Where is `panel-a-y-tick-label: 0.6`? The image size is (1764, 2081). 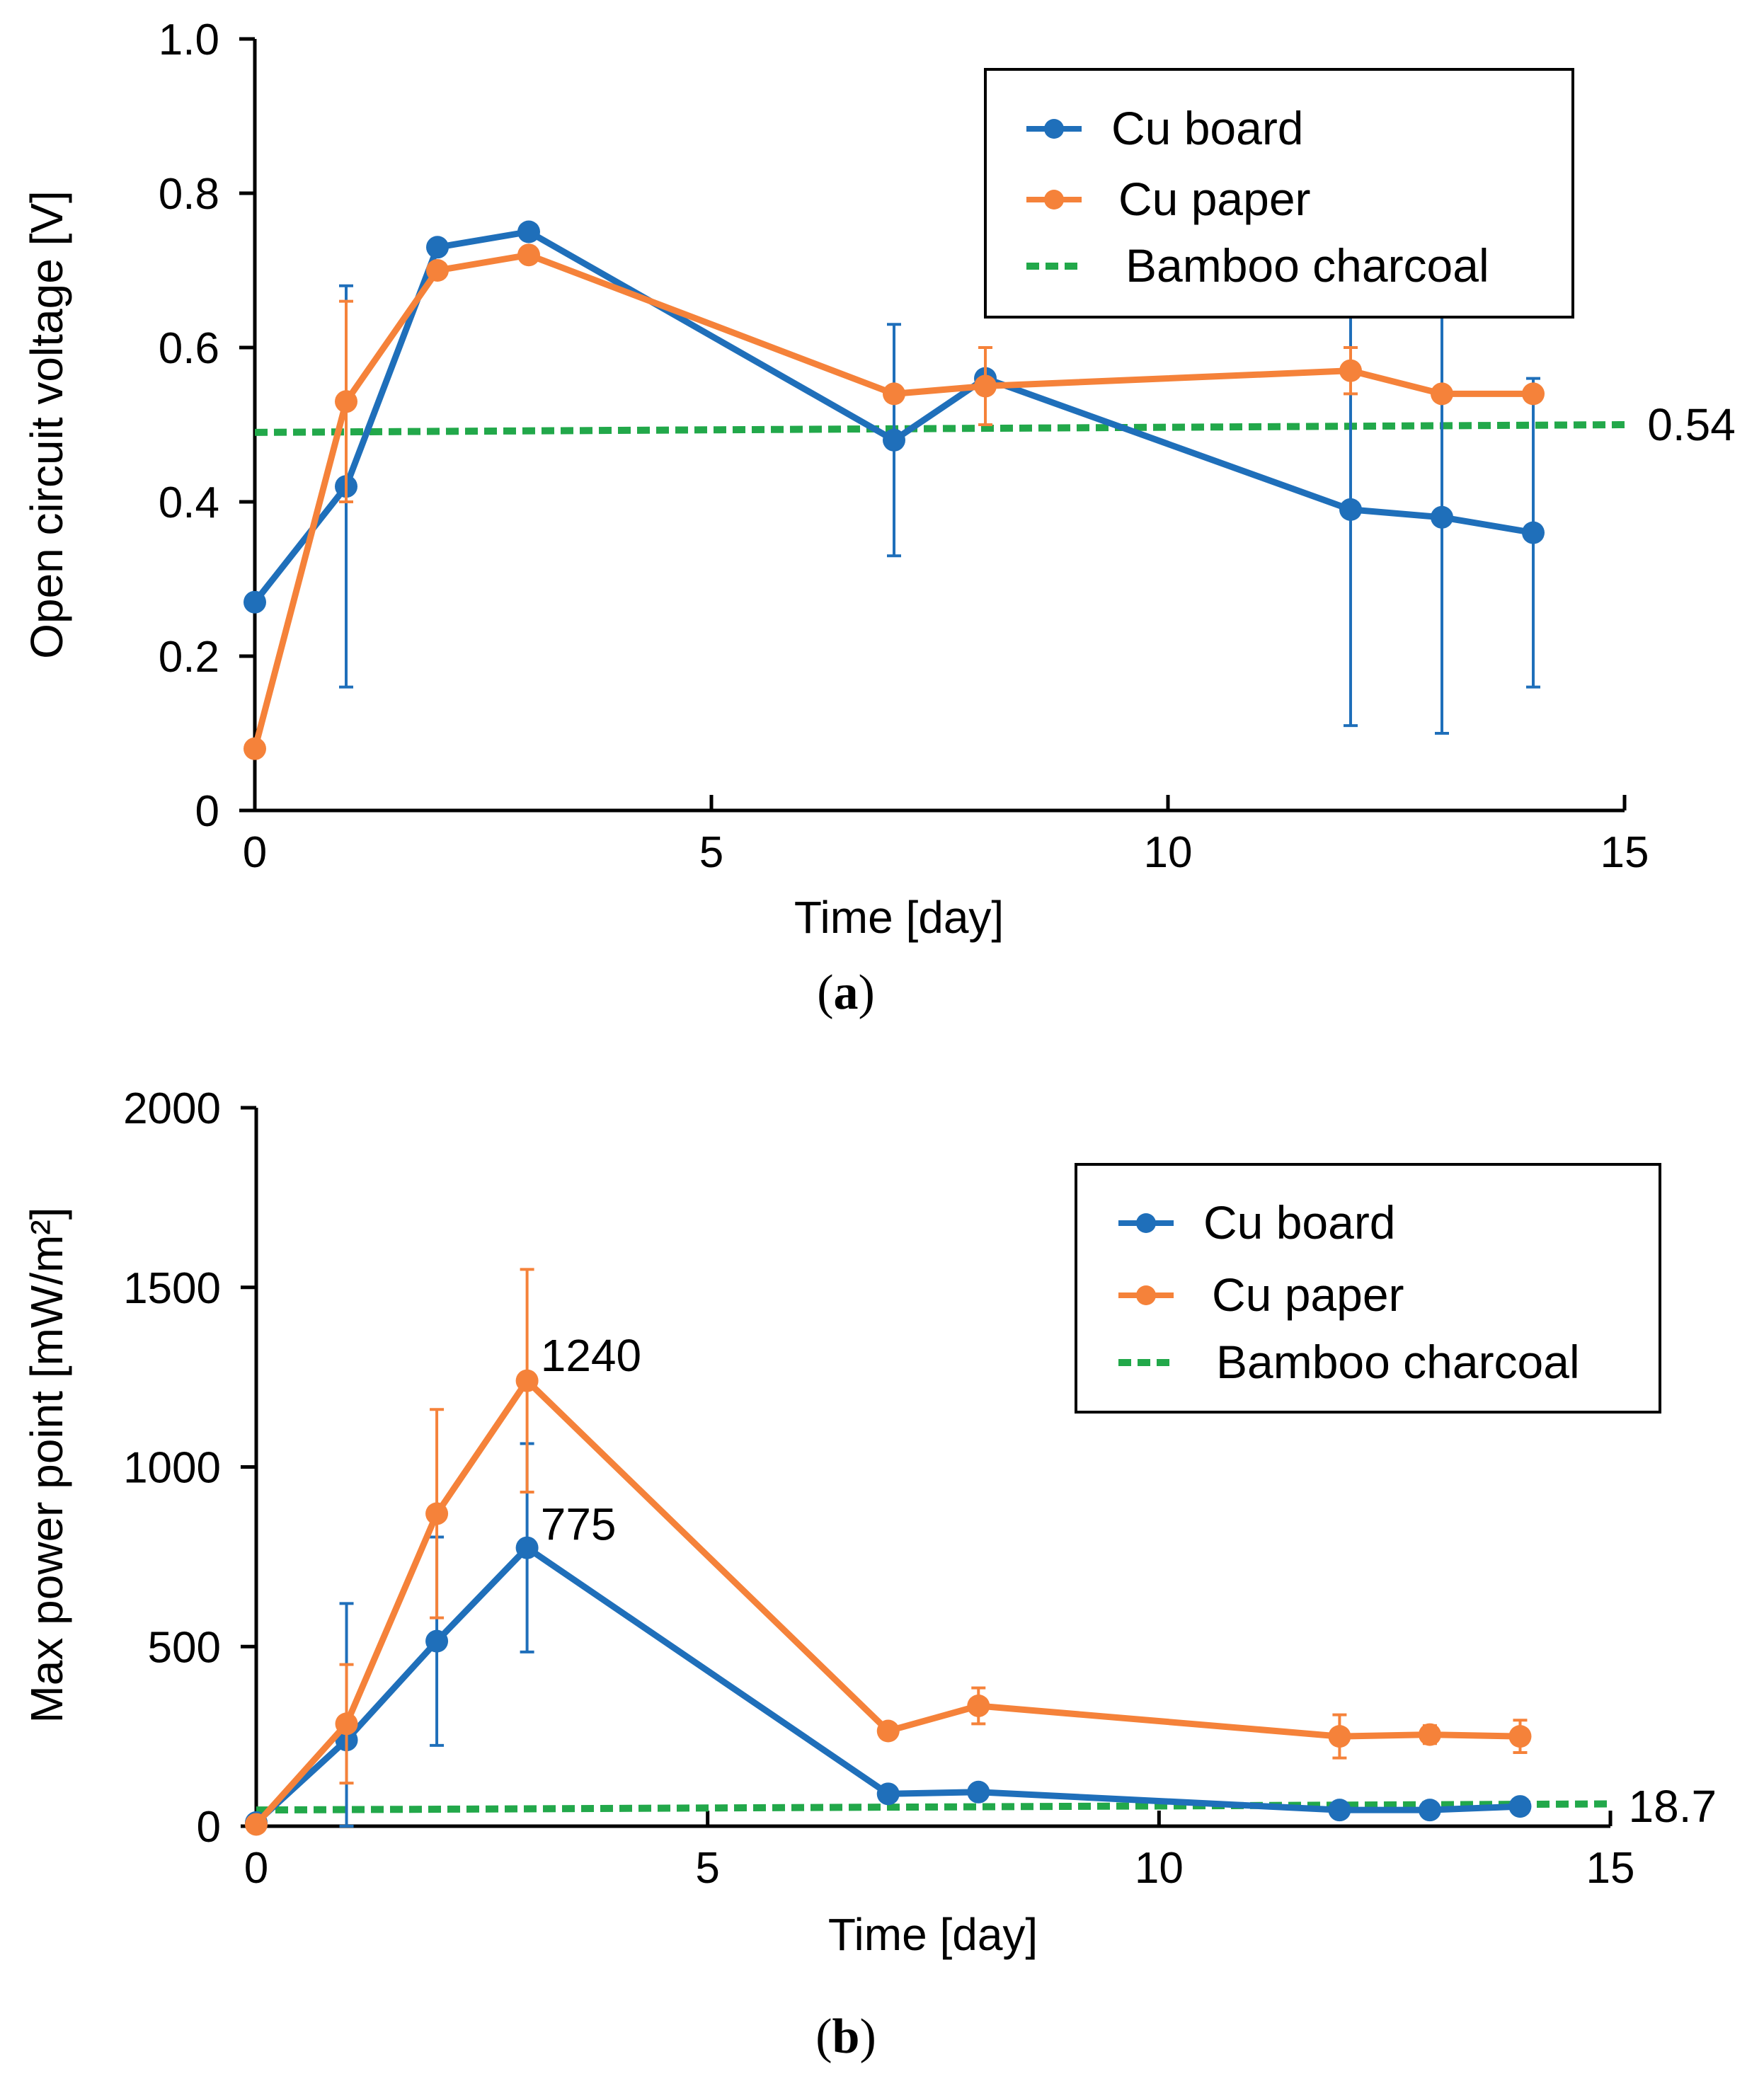 panel-a-y-tick-label: 0.6 is located at coordinates (189, 348).